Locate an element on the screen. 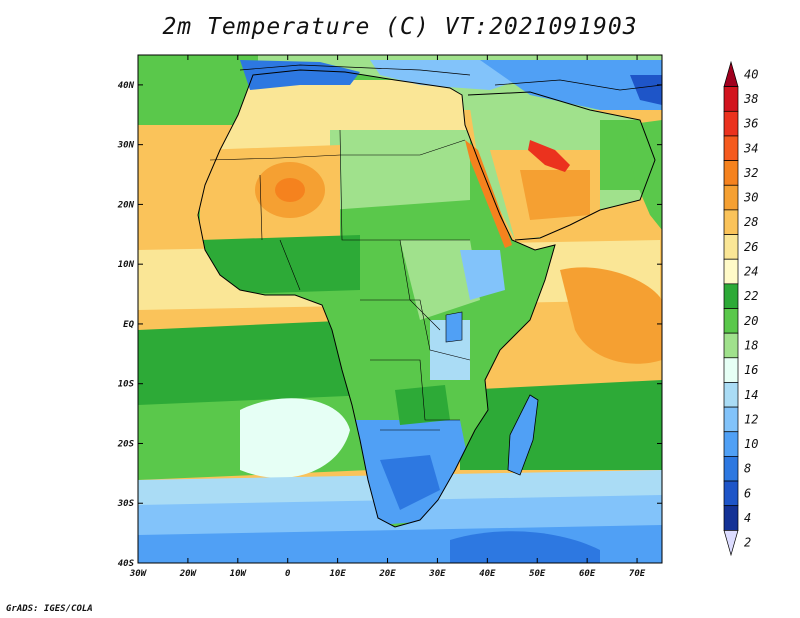 The height and width of the screenshot is (618, 800). europe-coastline is located at coordinates (450, 77).